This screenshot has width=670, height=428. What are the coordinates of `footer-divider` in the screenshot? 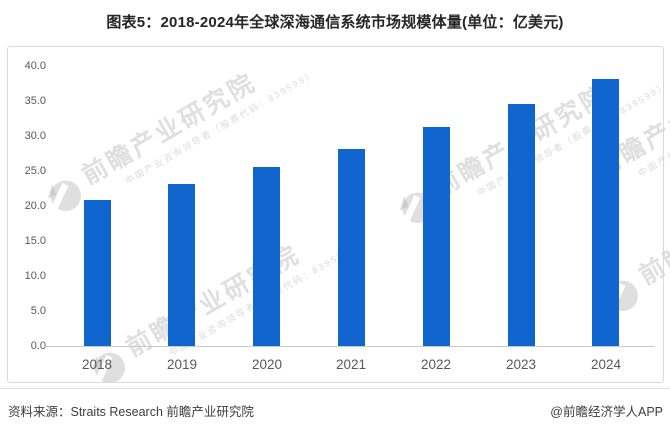 It's located at (335, 388).